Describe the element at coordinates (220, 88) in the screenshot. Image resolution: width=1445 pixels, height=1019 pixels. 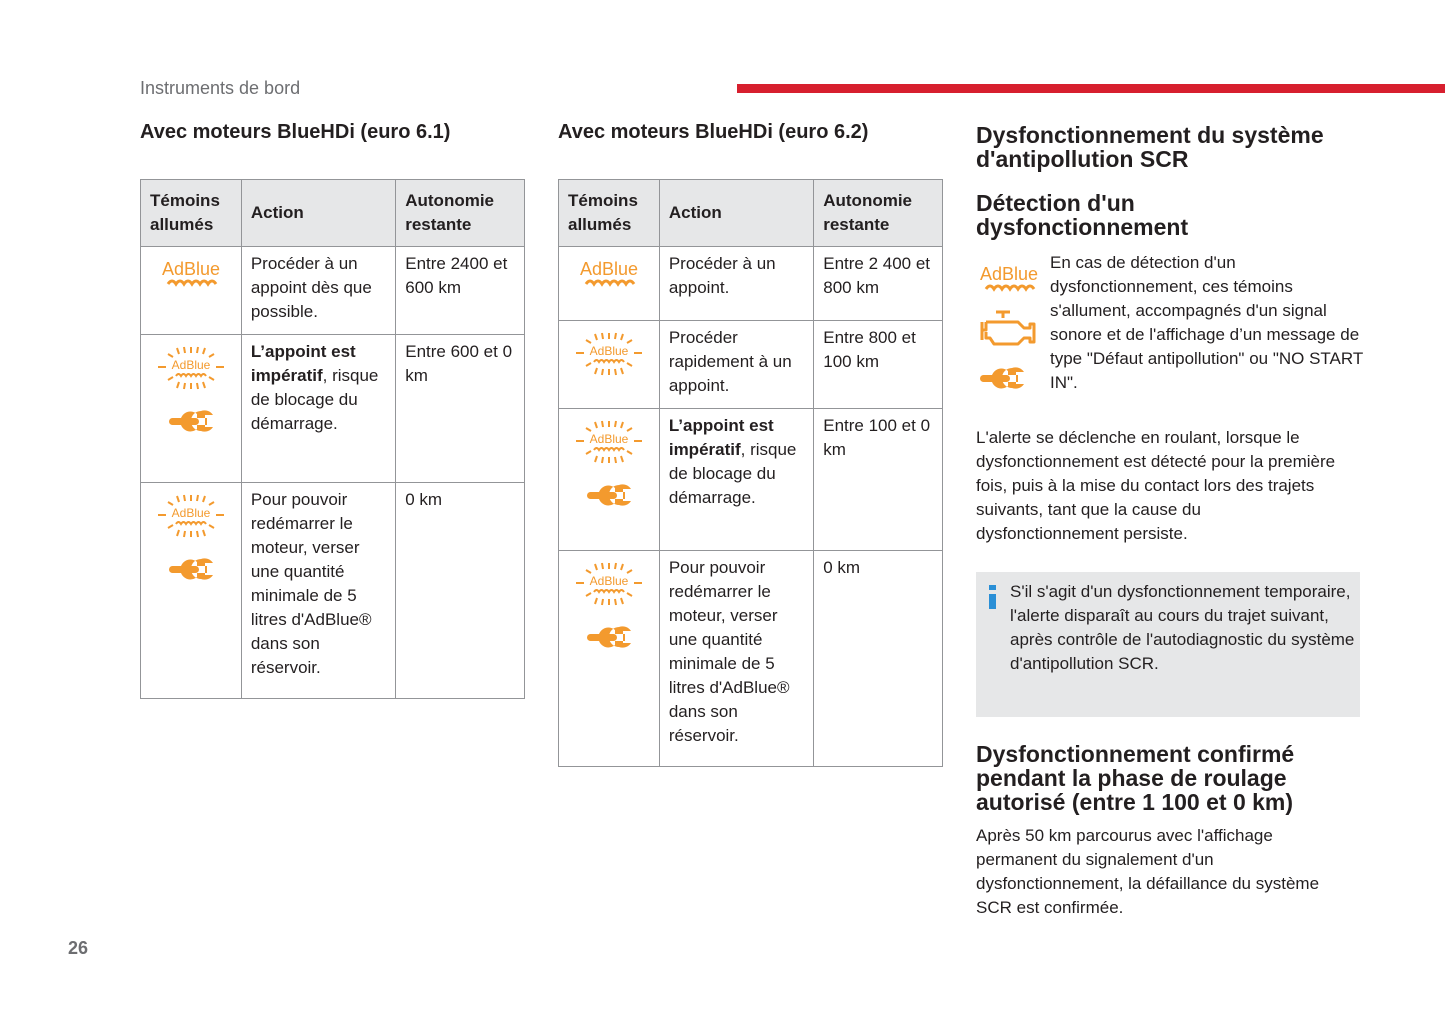
I see `section-title: Instruments de bord` at that location.